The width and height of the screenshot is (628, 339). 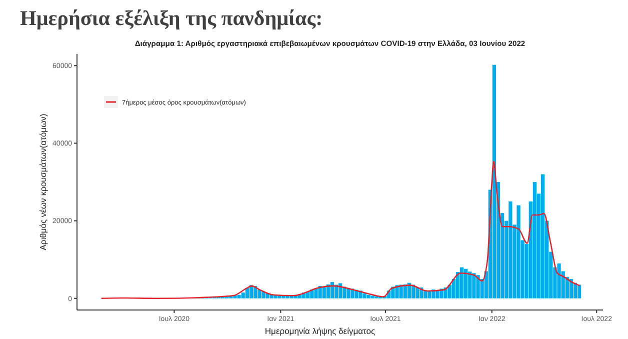 I want to click on chart-title: Ημερήσια εξέλιξη της πανδημίας:, so click(x=171, y=18).